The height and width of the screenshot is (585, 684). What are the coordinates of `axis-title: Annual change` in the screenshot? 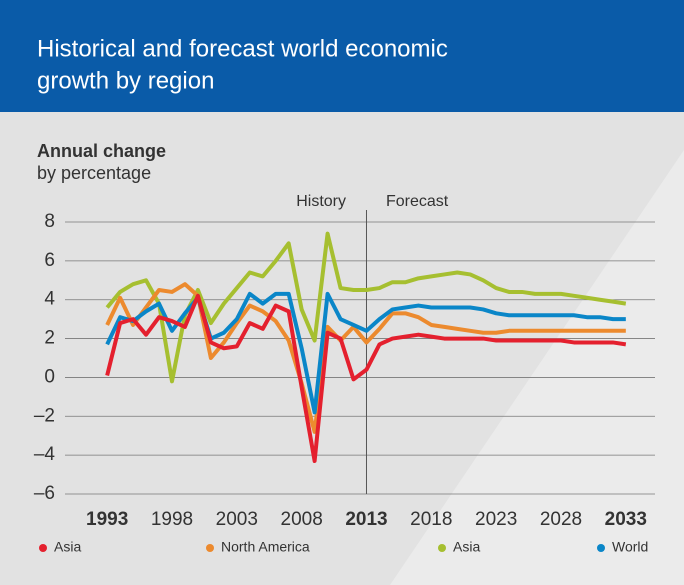 It's located at (101, 151).